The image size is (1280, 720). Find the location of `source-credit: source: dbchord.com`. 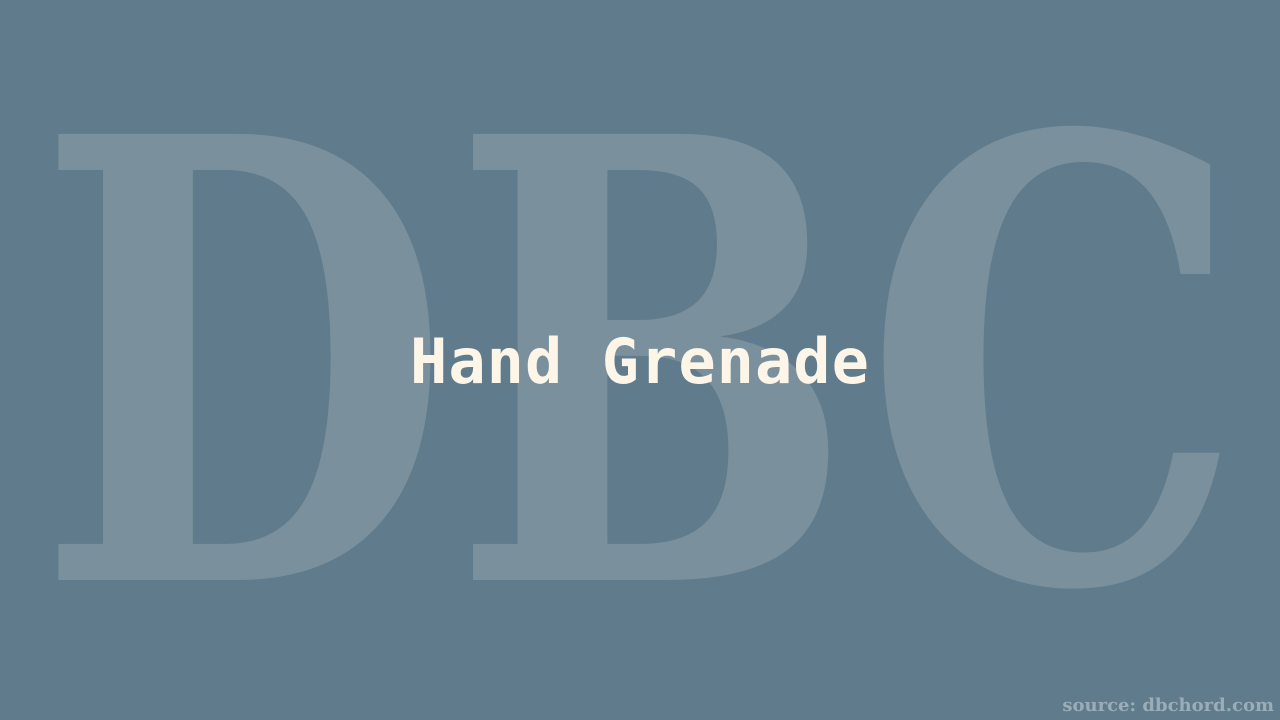

source-credit: source: dbchord.com is located at coordinates (1168, 705).